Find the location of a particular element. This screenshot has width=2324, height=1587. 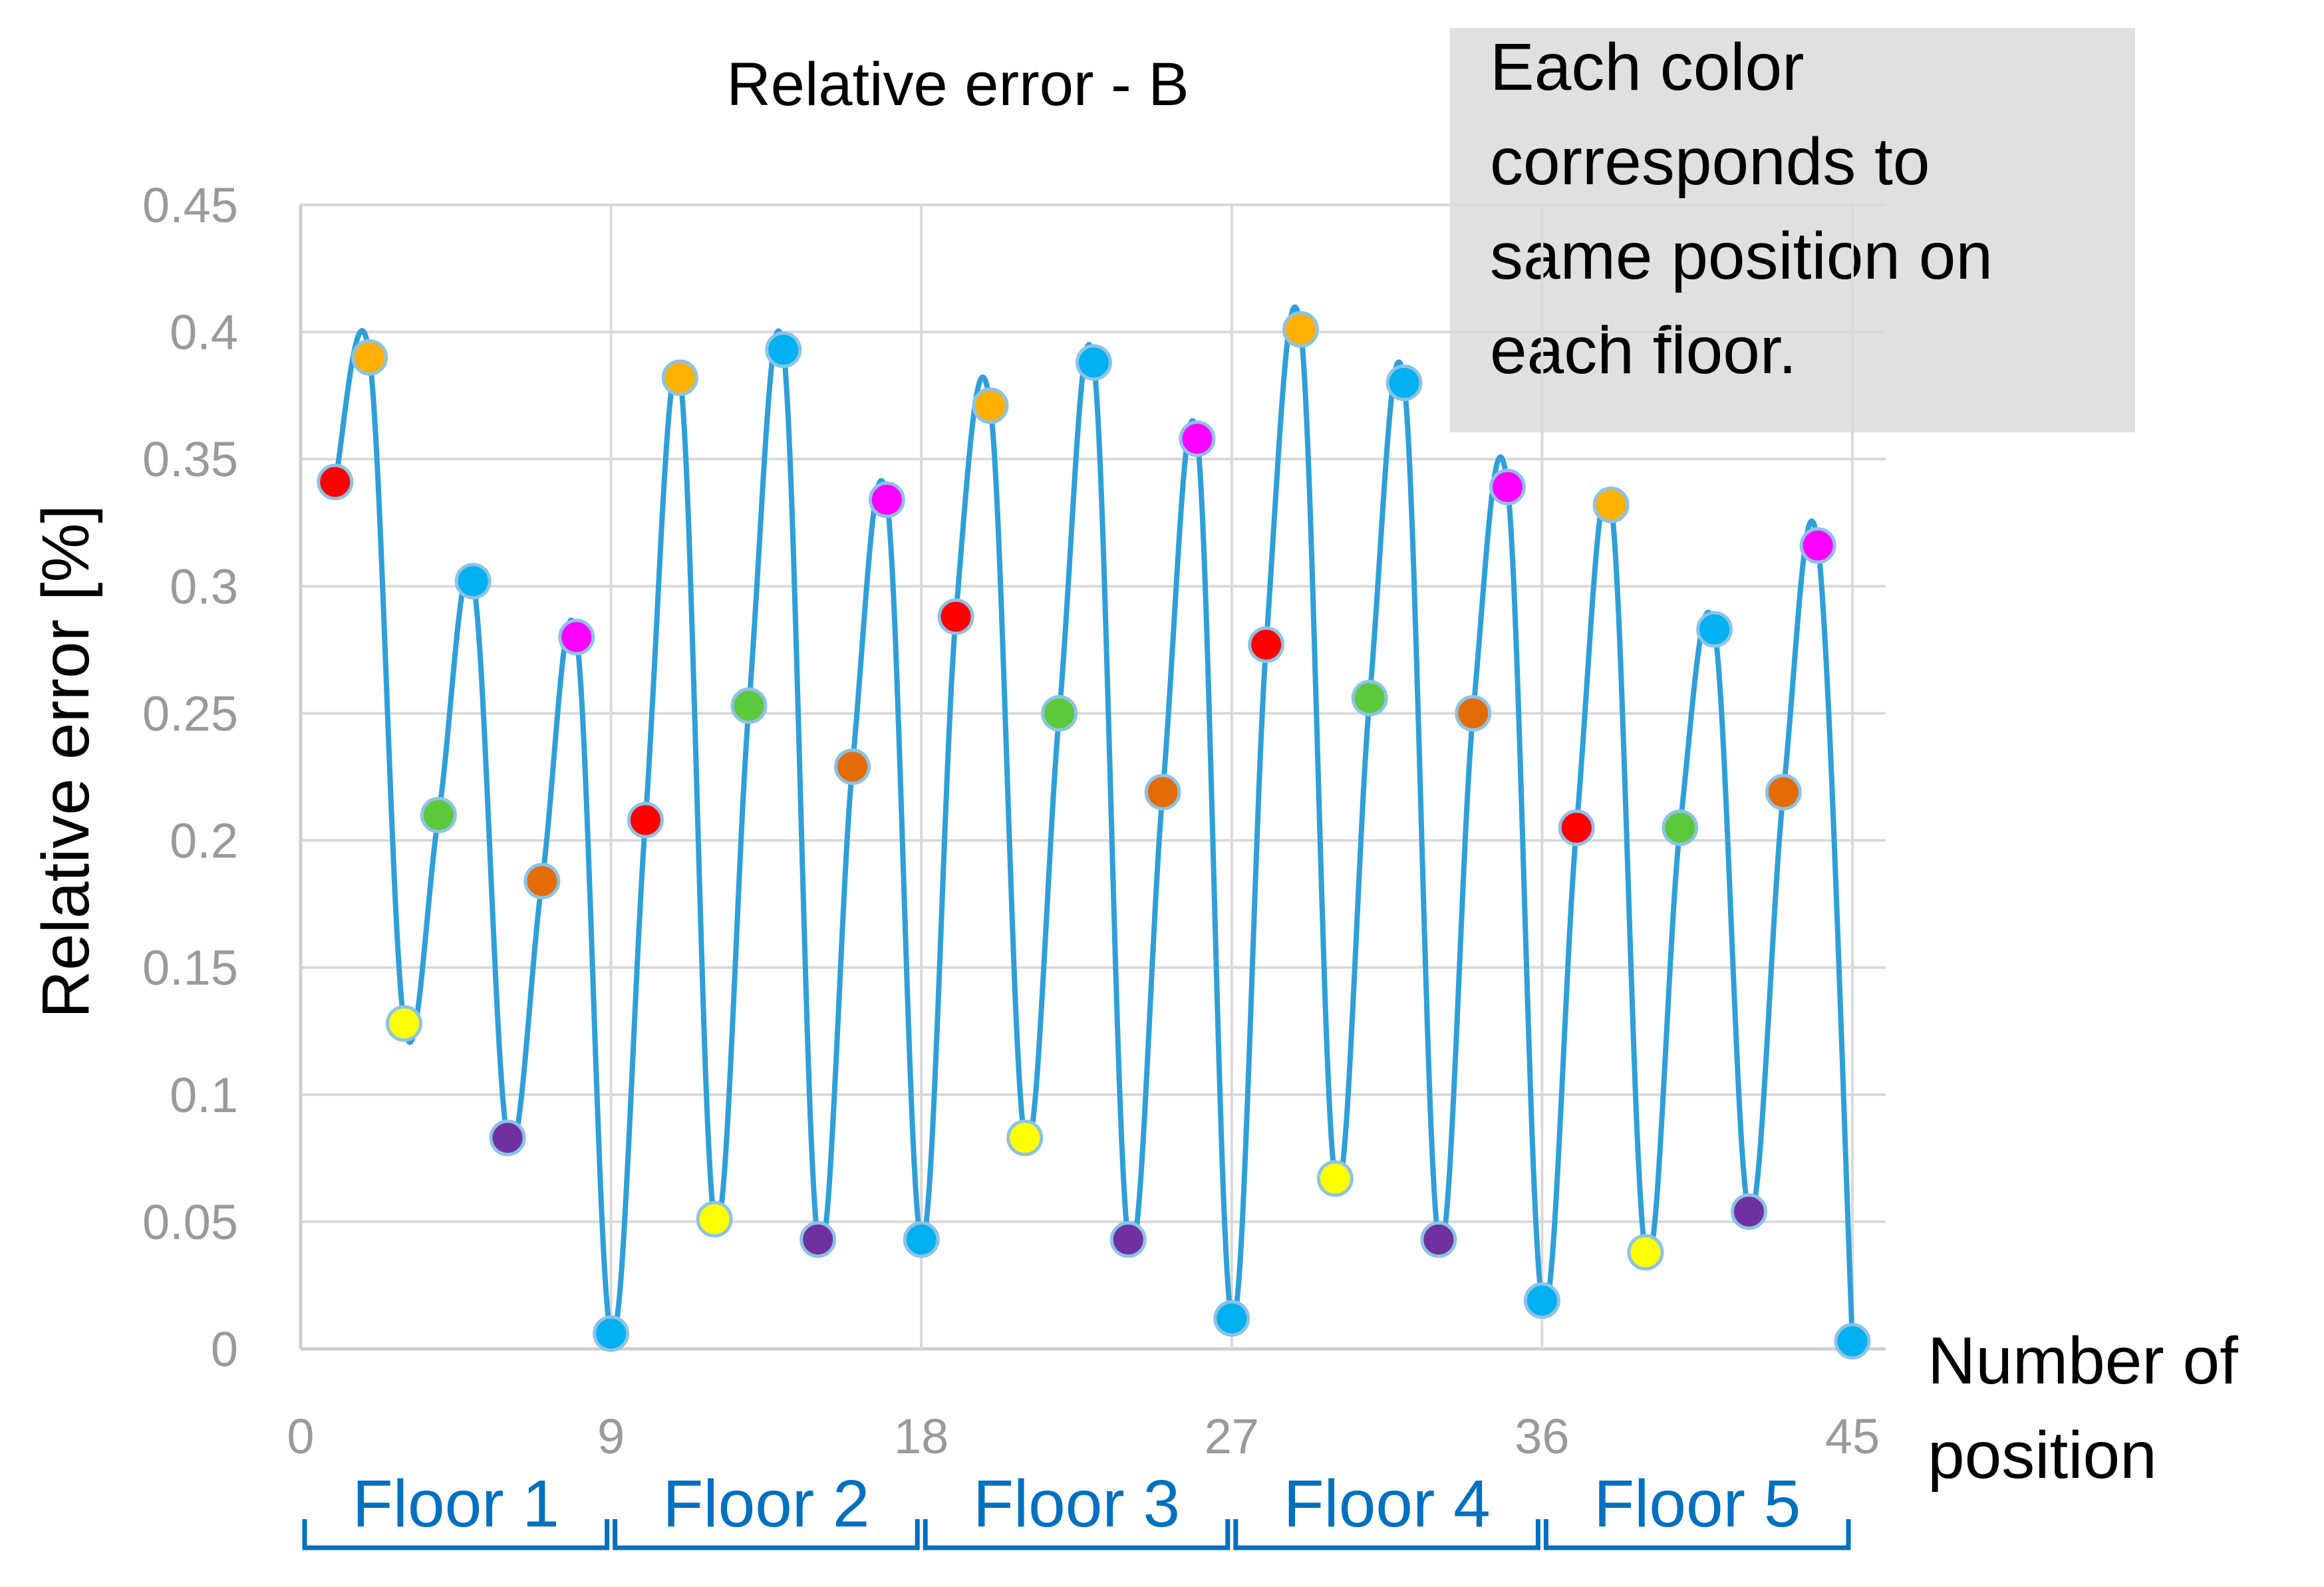

y-tick-label: 0.15 is located at coordinates (190, 968).